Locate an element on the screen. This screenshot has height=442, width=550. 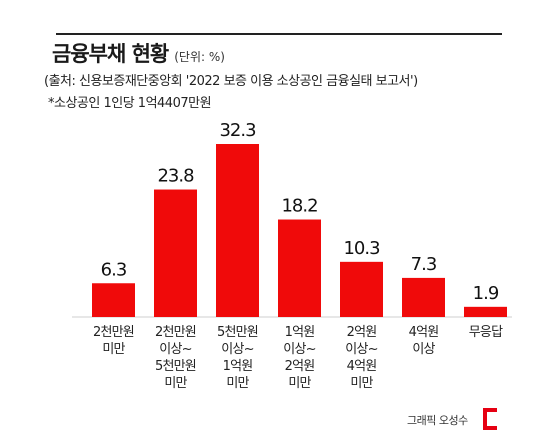
category-label: 4억원 이상 is located at coordinates (424, 341).